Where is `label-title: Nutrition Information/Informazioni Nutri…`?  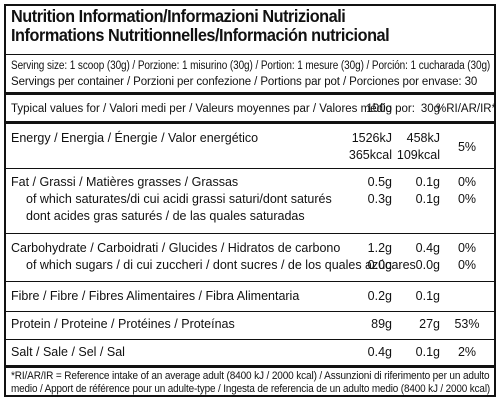 label-title: Nutrition Information/Informazioni Nutri… is located at coordinates (200, 25).